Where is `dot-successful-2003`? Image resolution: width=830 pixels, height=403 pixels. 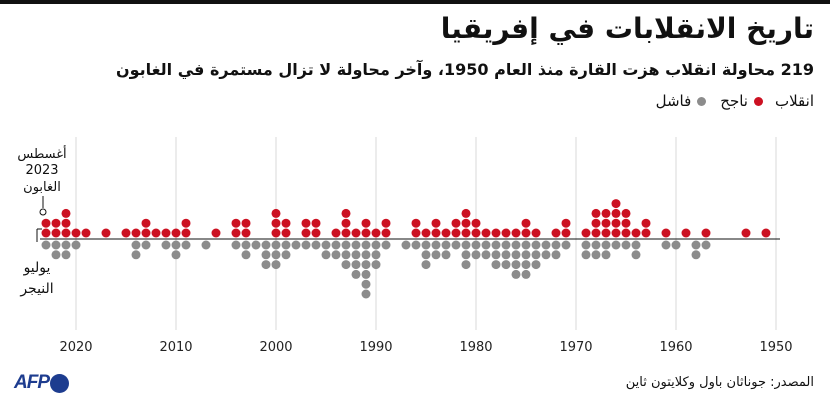 dot-successful-2003 is located at coordinates (246, 223).